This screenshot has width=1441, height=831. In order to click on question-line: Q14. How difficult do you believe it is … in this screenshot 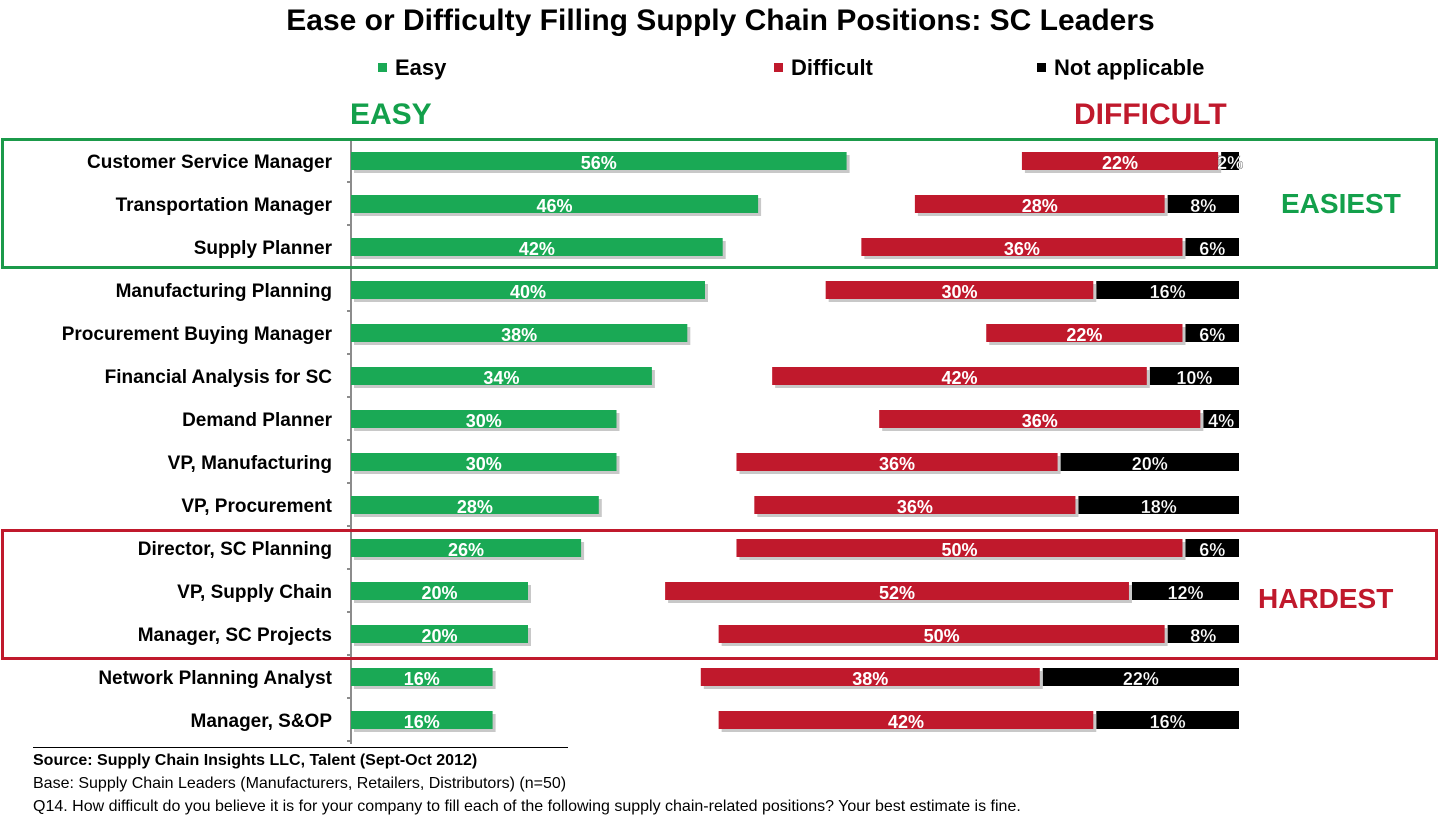, I will do `click(527, 806)`.